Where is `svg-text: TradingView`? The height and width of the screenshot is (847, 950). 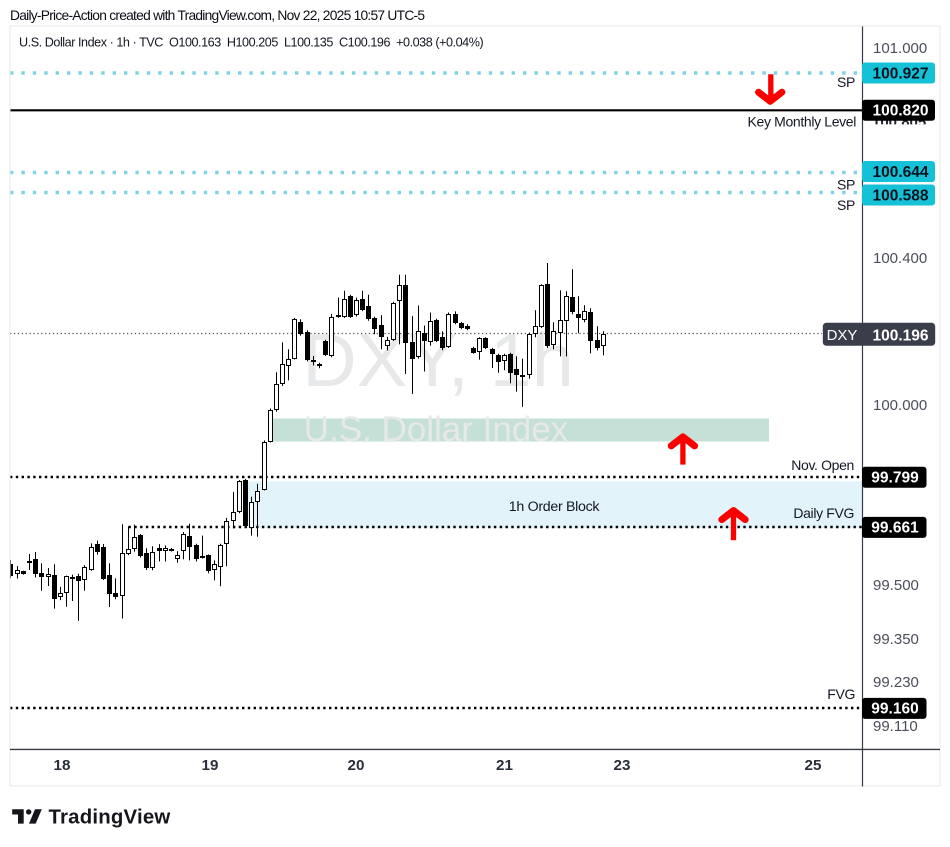
svg-text: TradingView is located at coordinates (110, 817).